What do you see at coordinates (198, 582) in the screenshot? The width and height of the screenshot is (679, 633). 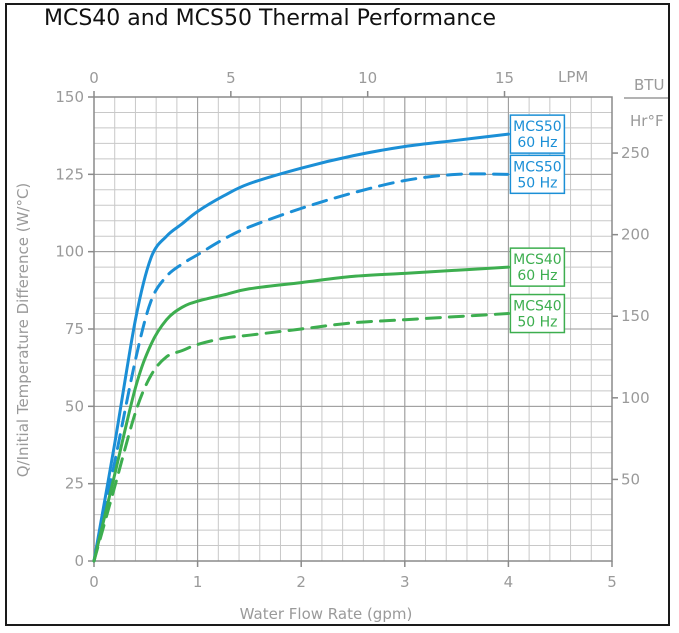 I see `x-tick-label: 1` at bounding box center [198, 582].